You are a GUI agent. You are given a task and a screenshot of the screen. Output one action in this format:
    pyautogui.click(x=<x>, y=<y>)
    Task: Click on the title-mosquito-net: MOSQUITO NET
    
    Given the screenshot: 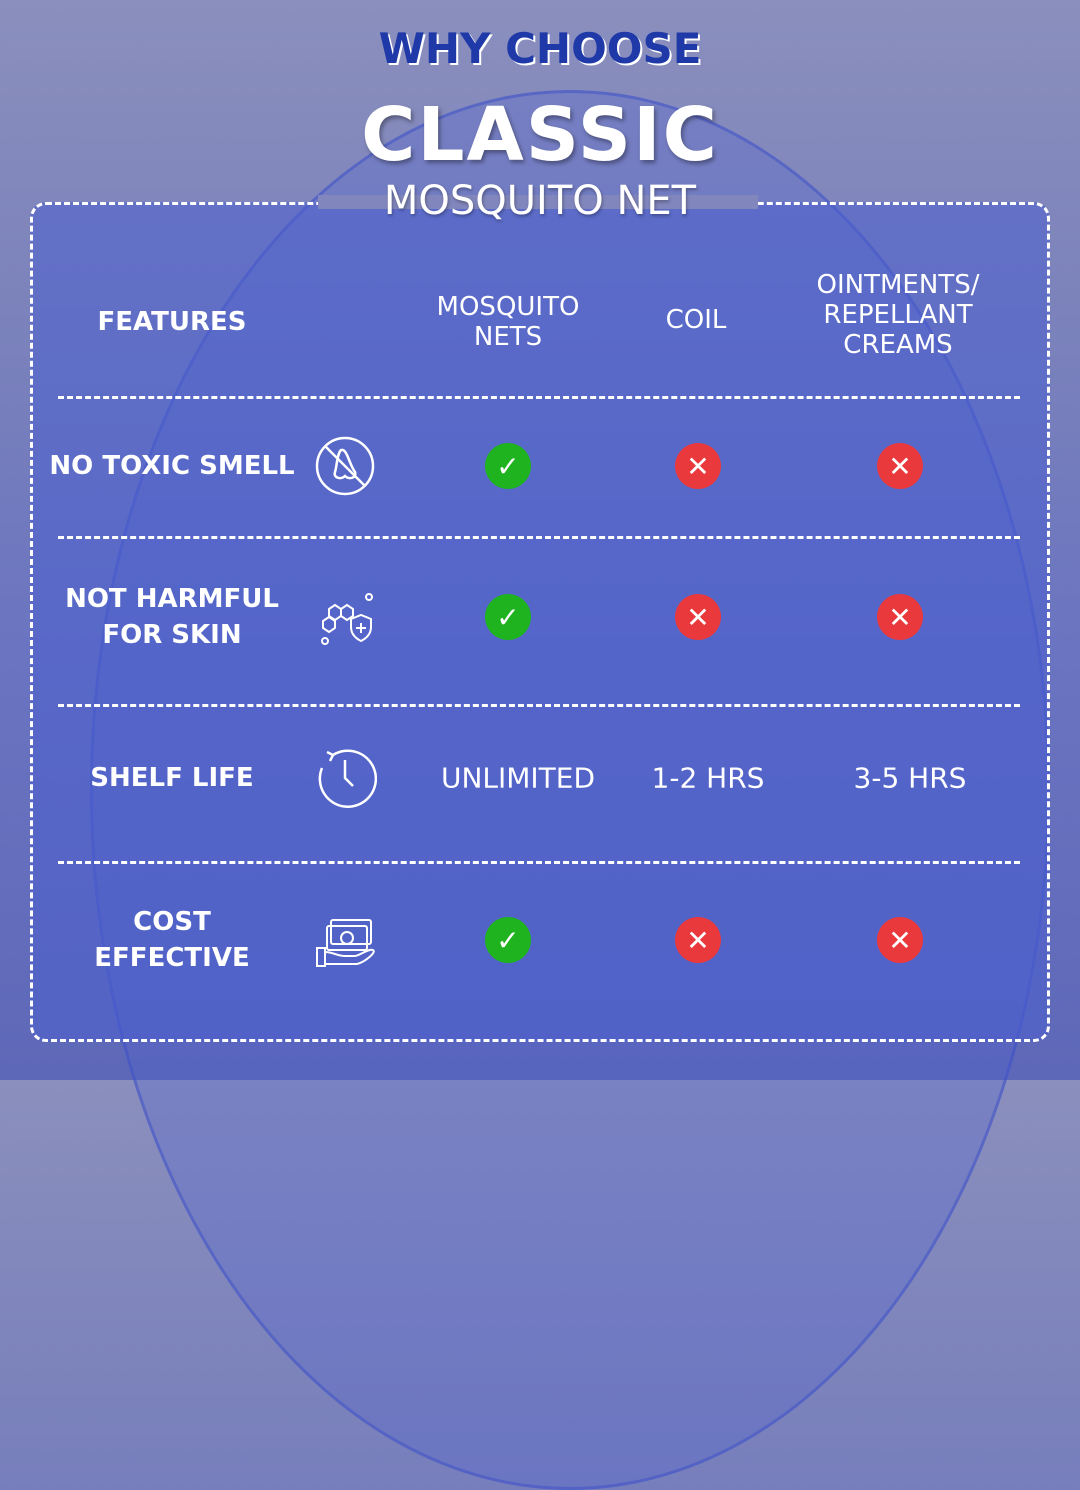 What is the action you would take?
    pyautogui.click(x=540, y=201)
    